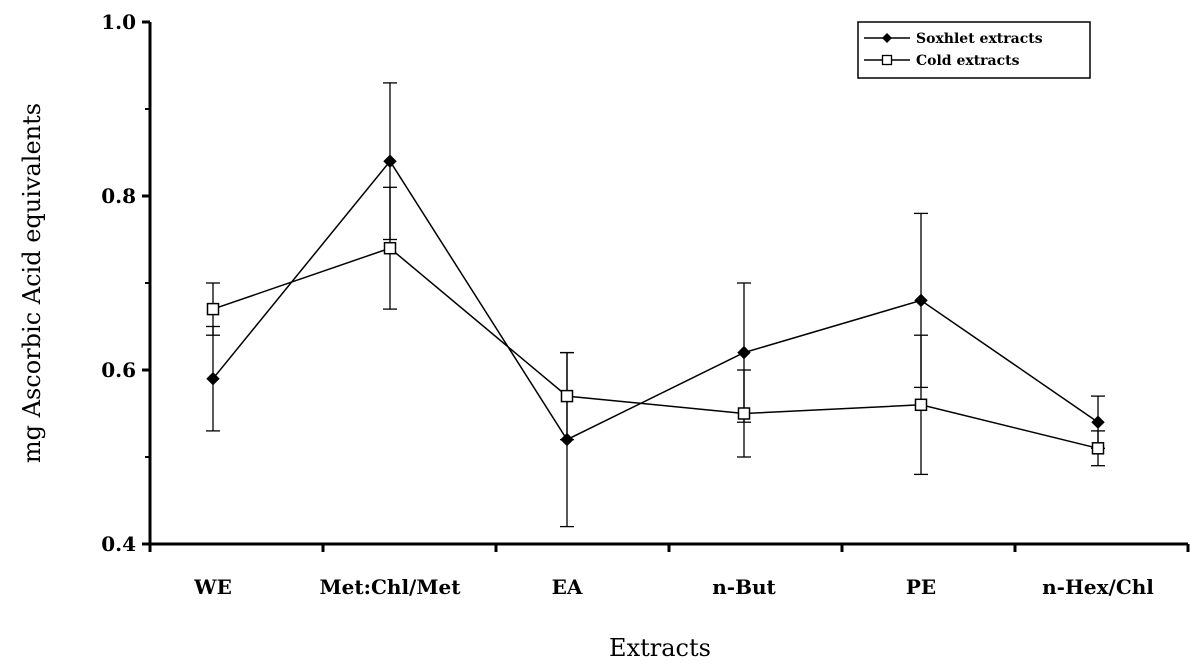  Describe the element at coordinates (118, 544) in the screenshot. I see `y-tick-label: 0.4` at that location.